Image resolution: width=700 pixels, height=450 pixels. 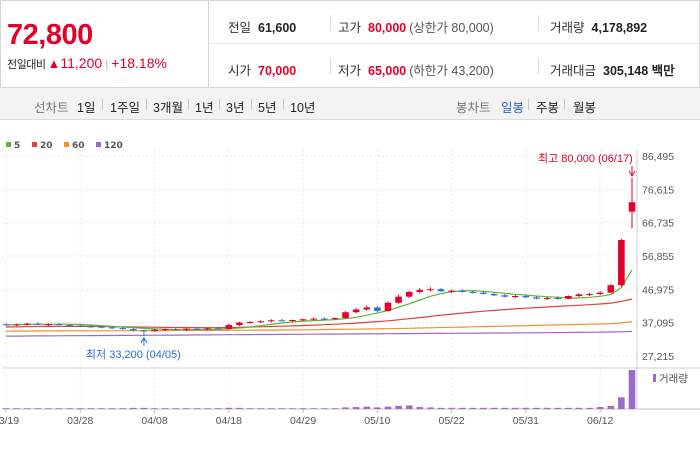 I want to click on legend-label-ma120: 120, so click(x=113, y=146).